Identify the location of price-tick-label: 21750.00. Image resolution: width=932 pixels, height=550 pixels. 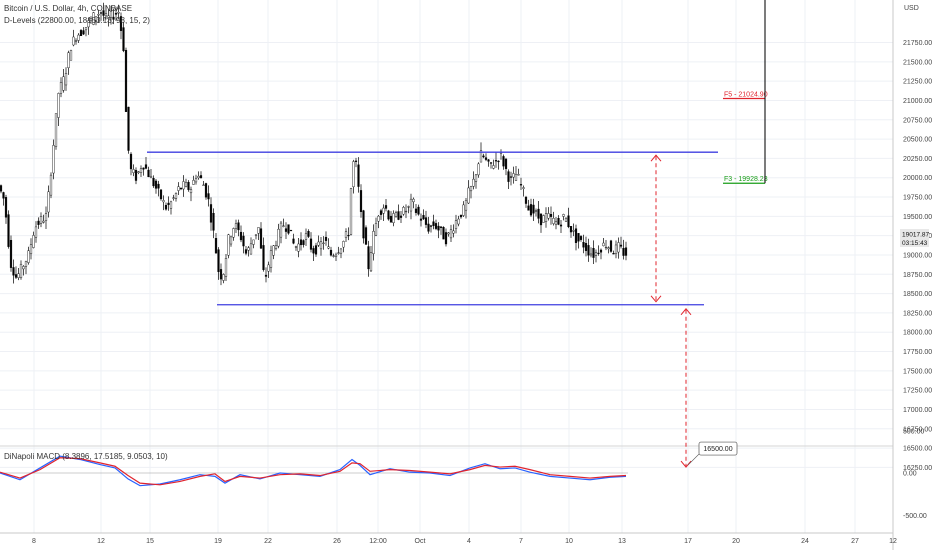
(917, 43).